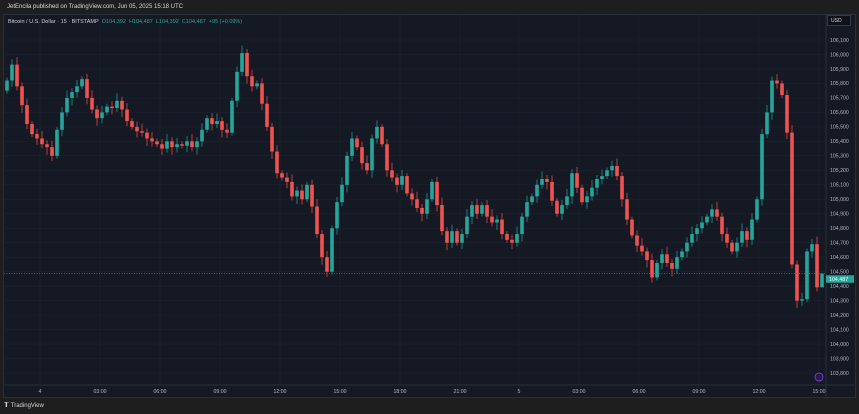  What do you see at coordinates (579, 392) in the screenshot?
I see `time-tick-label: 03:00` at bounding box center [579, 392].